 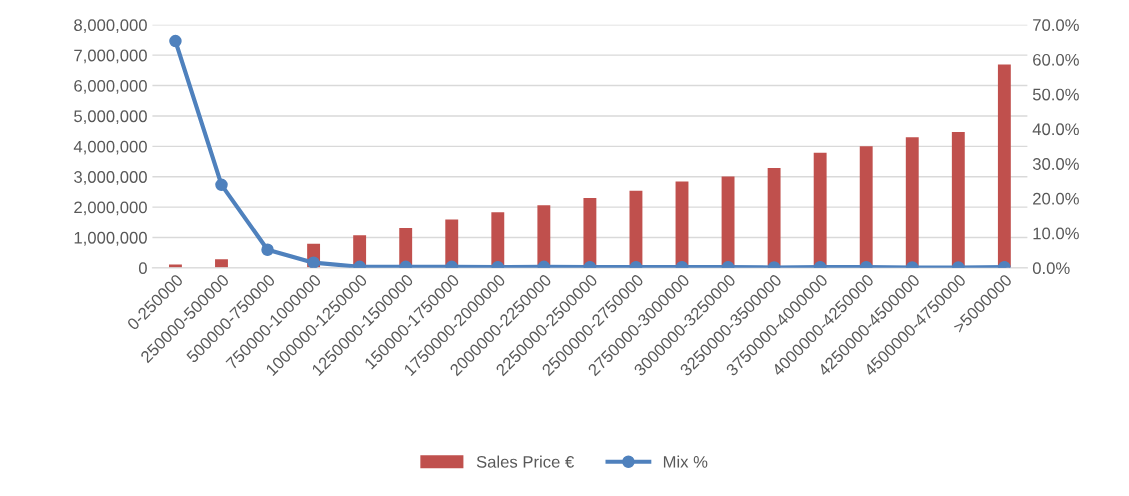 What do you see at coordinates (1055, 94) in the screenshot?
I see `y2-tick-label: 50.0%` at bounding box center [1055, 94].